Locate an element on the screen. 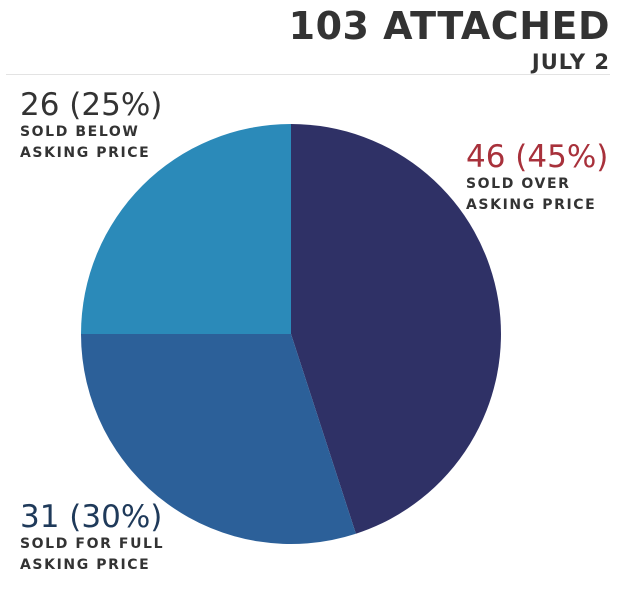 Image resolution: width=624 pixels, height=602 pixels. slice-value-sold-full: 31 (30%) is located at coordinates (91, 517).